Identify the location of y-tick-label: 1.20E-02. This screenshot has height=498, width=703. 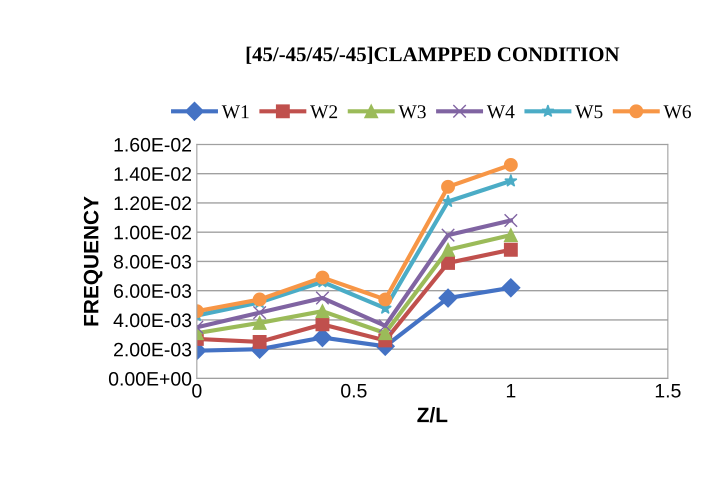
(153, 203).